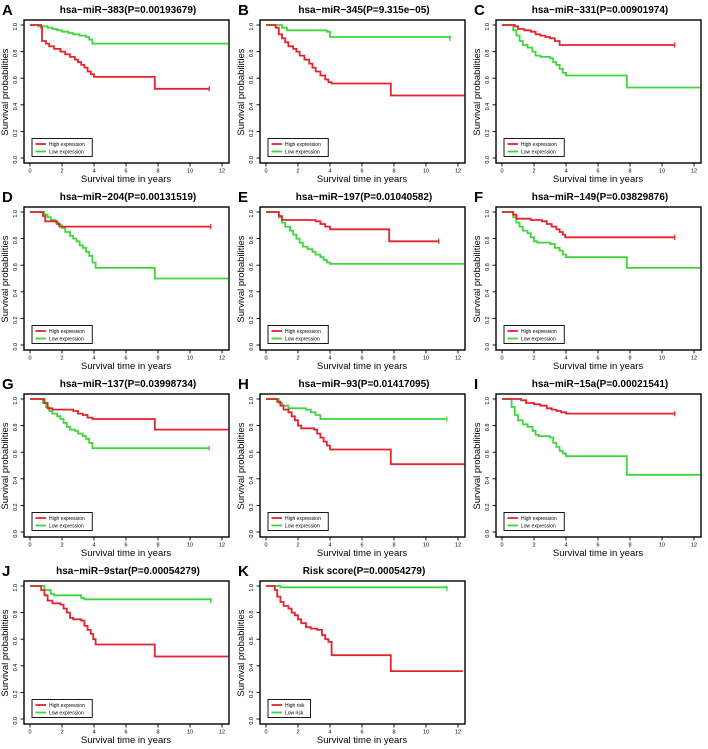  I want to click on x-tick-label: 10, so click(190, 359).